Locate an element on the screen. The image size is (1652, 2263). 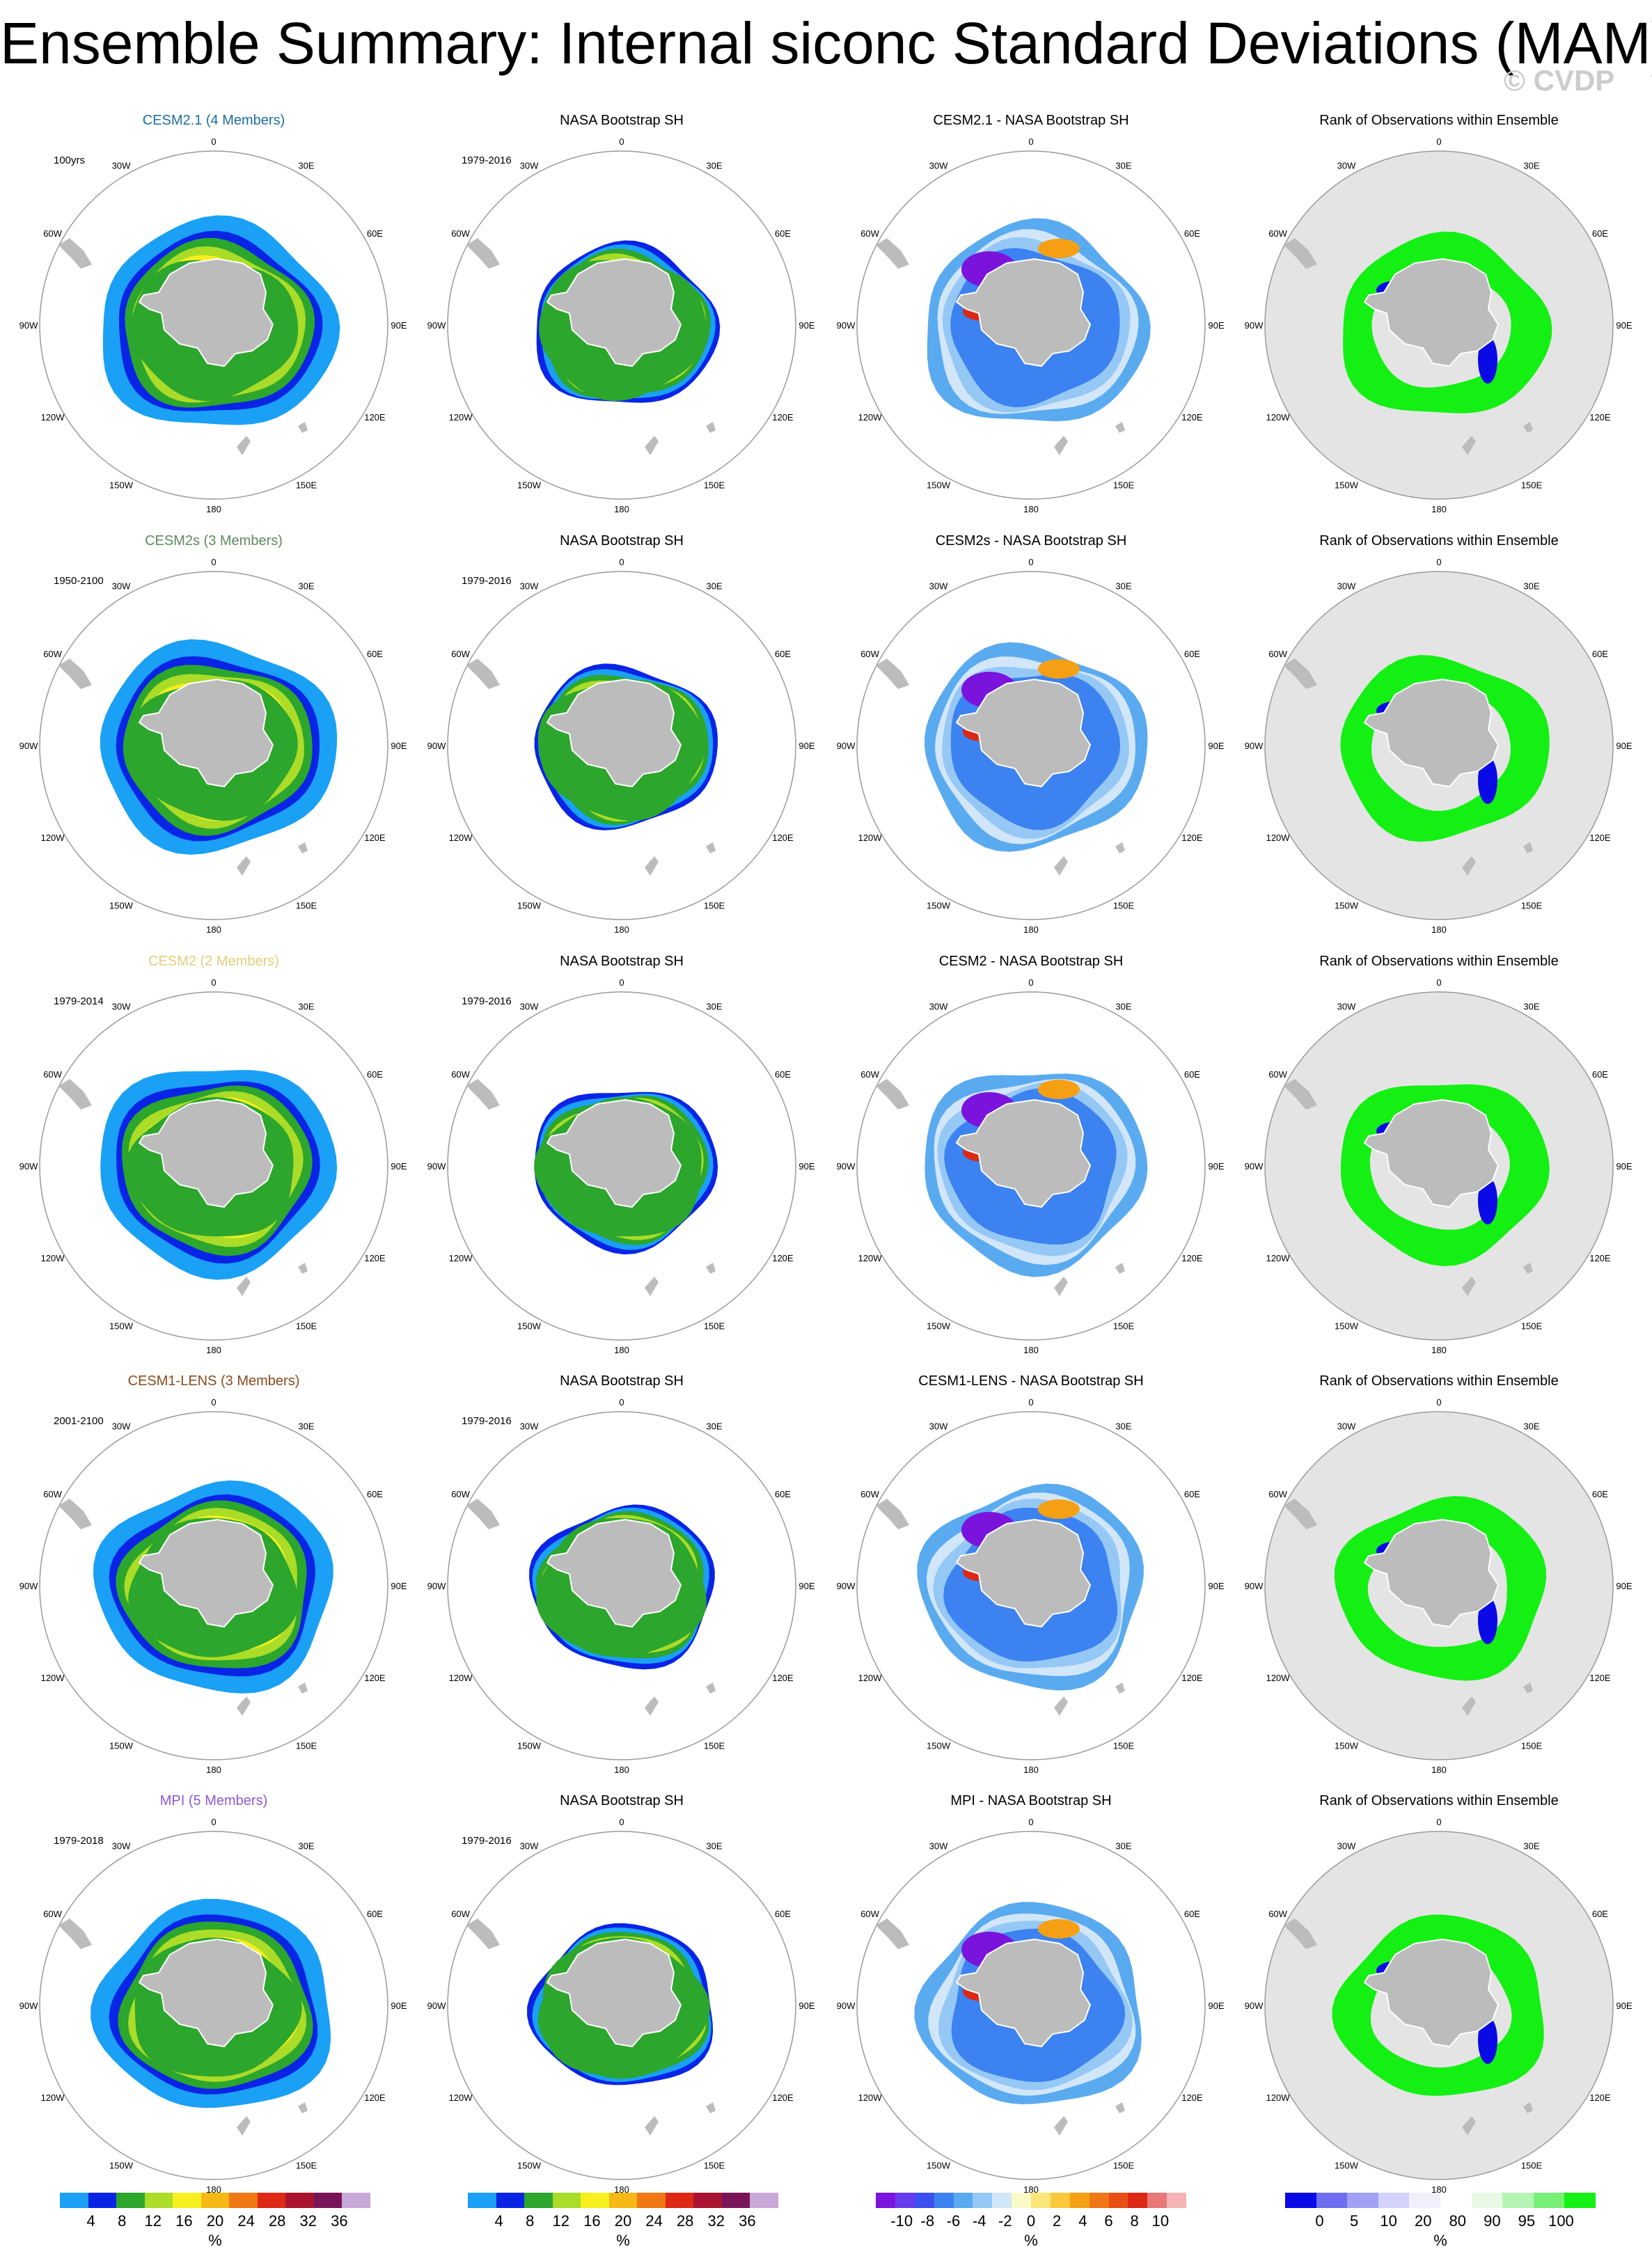
period-label: 2001-2100 is located at coordinates (79, 1421).